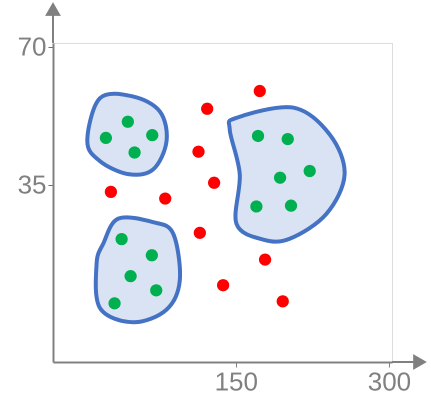 The height and width of the screenshot is (412, 431). Describe the element at coordinates (390, 381) in the screenshot. I see `x-tick-label: 300` at that location.